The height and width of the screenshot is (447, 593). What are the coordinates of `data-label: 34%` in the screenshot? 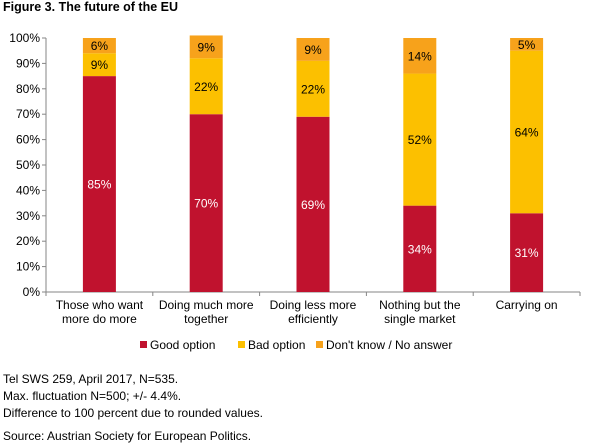 It's located at (420, 249).